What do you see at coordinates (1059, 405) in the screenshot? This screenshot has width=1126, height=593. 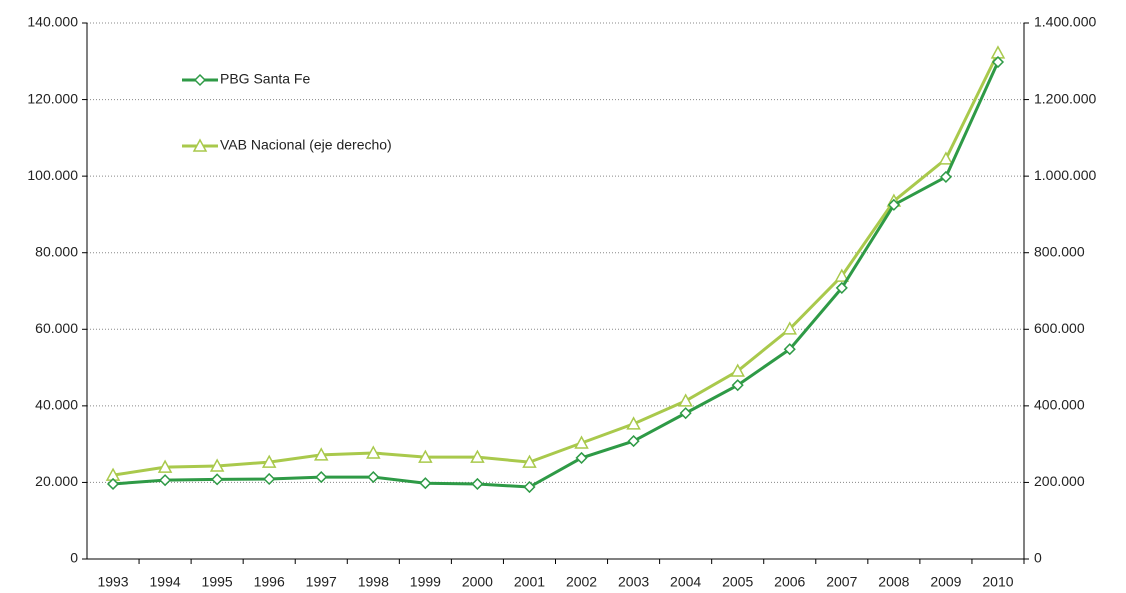 I see `y2-tick-label: 400.000` at bounding box center [1059, 405].